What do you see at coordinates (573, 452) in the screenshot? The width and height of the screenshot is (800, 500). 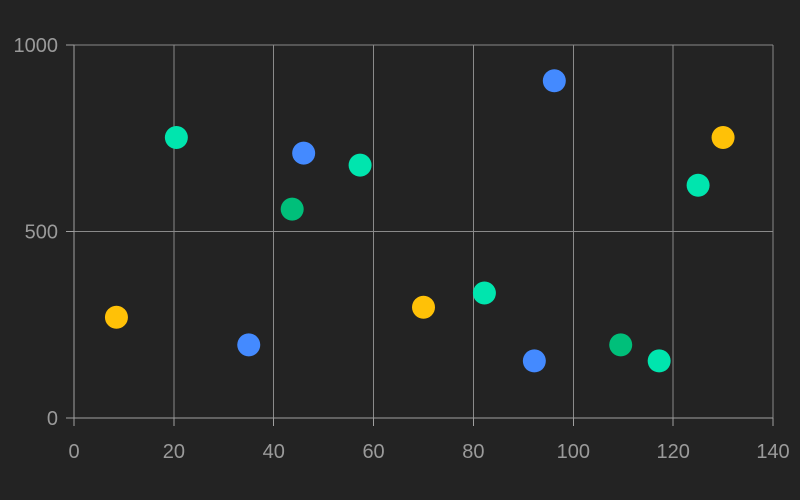 I see `x-tick-label: 100` at bounding box center [573, 452].